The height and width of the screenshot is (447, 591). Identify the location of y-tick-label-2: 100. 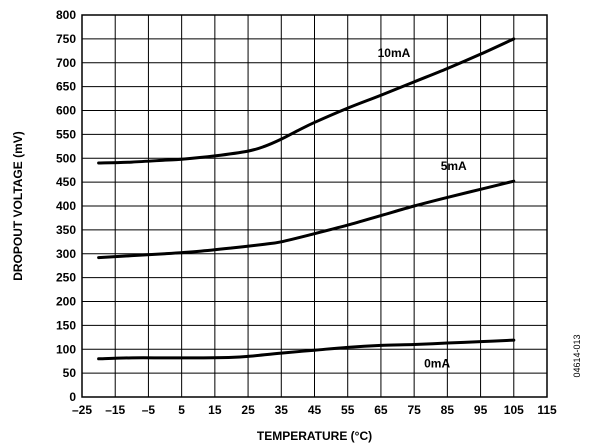
(66, 349).